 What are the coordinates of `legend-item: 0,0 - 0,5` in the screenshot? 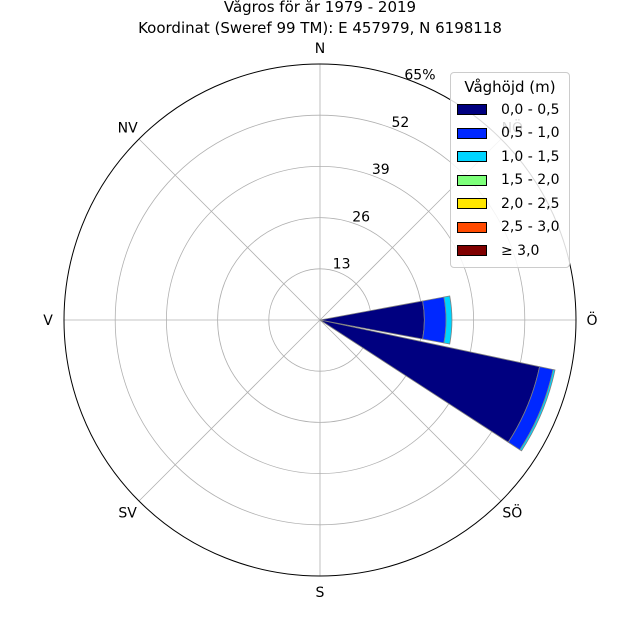 It's located at (510, 110).